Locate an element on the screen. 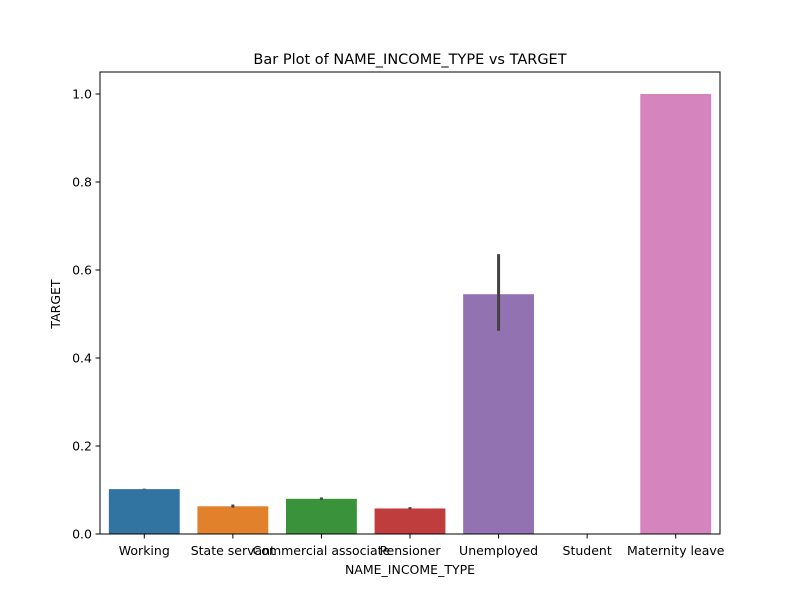 The image size is (800, 600). bar-state-servant is located at coordinates (233, 520).